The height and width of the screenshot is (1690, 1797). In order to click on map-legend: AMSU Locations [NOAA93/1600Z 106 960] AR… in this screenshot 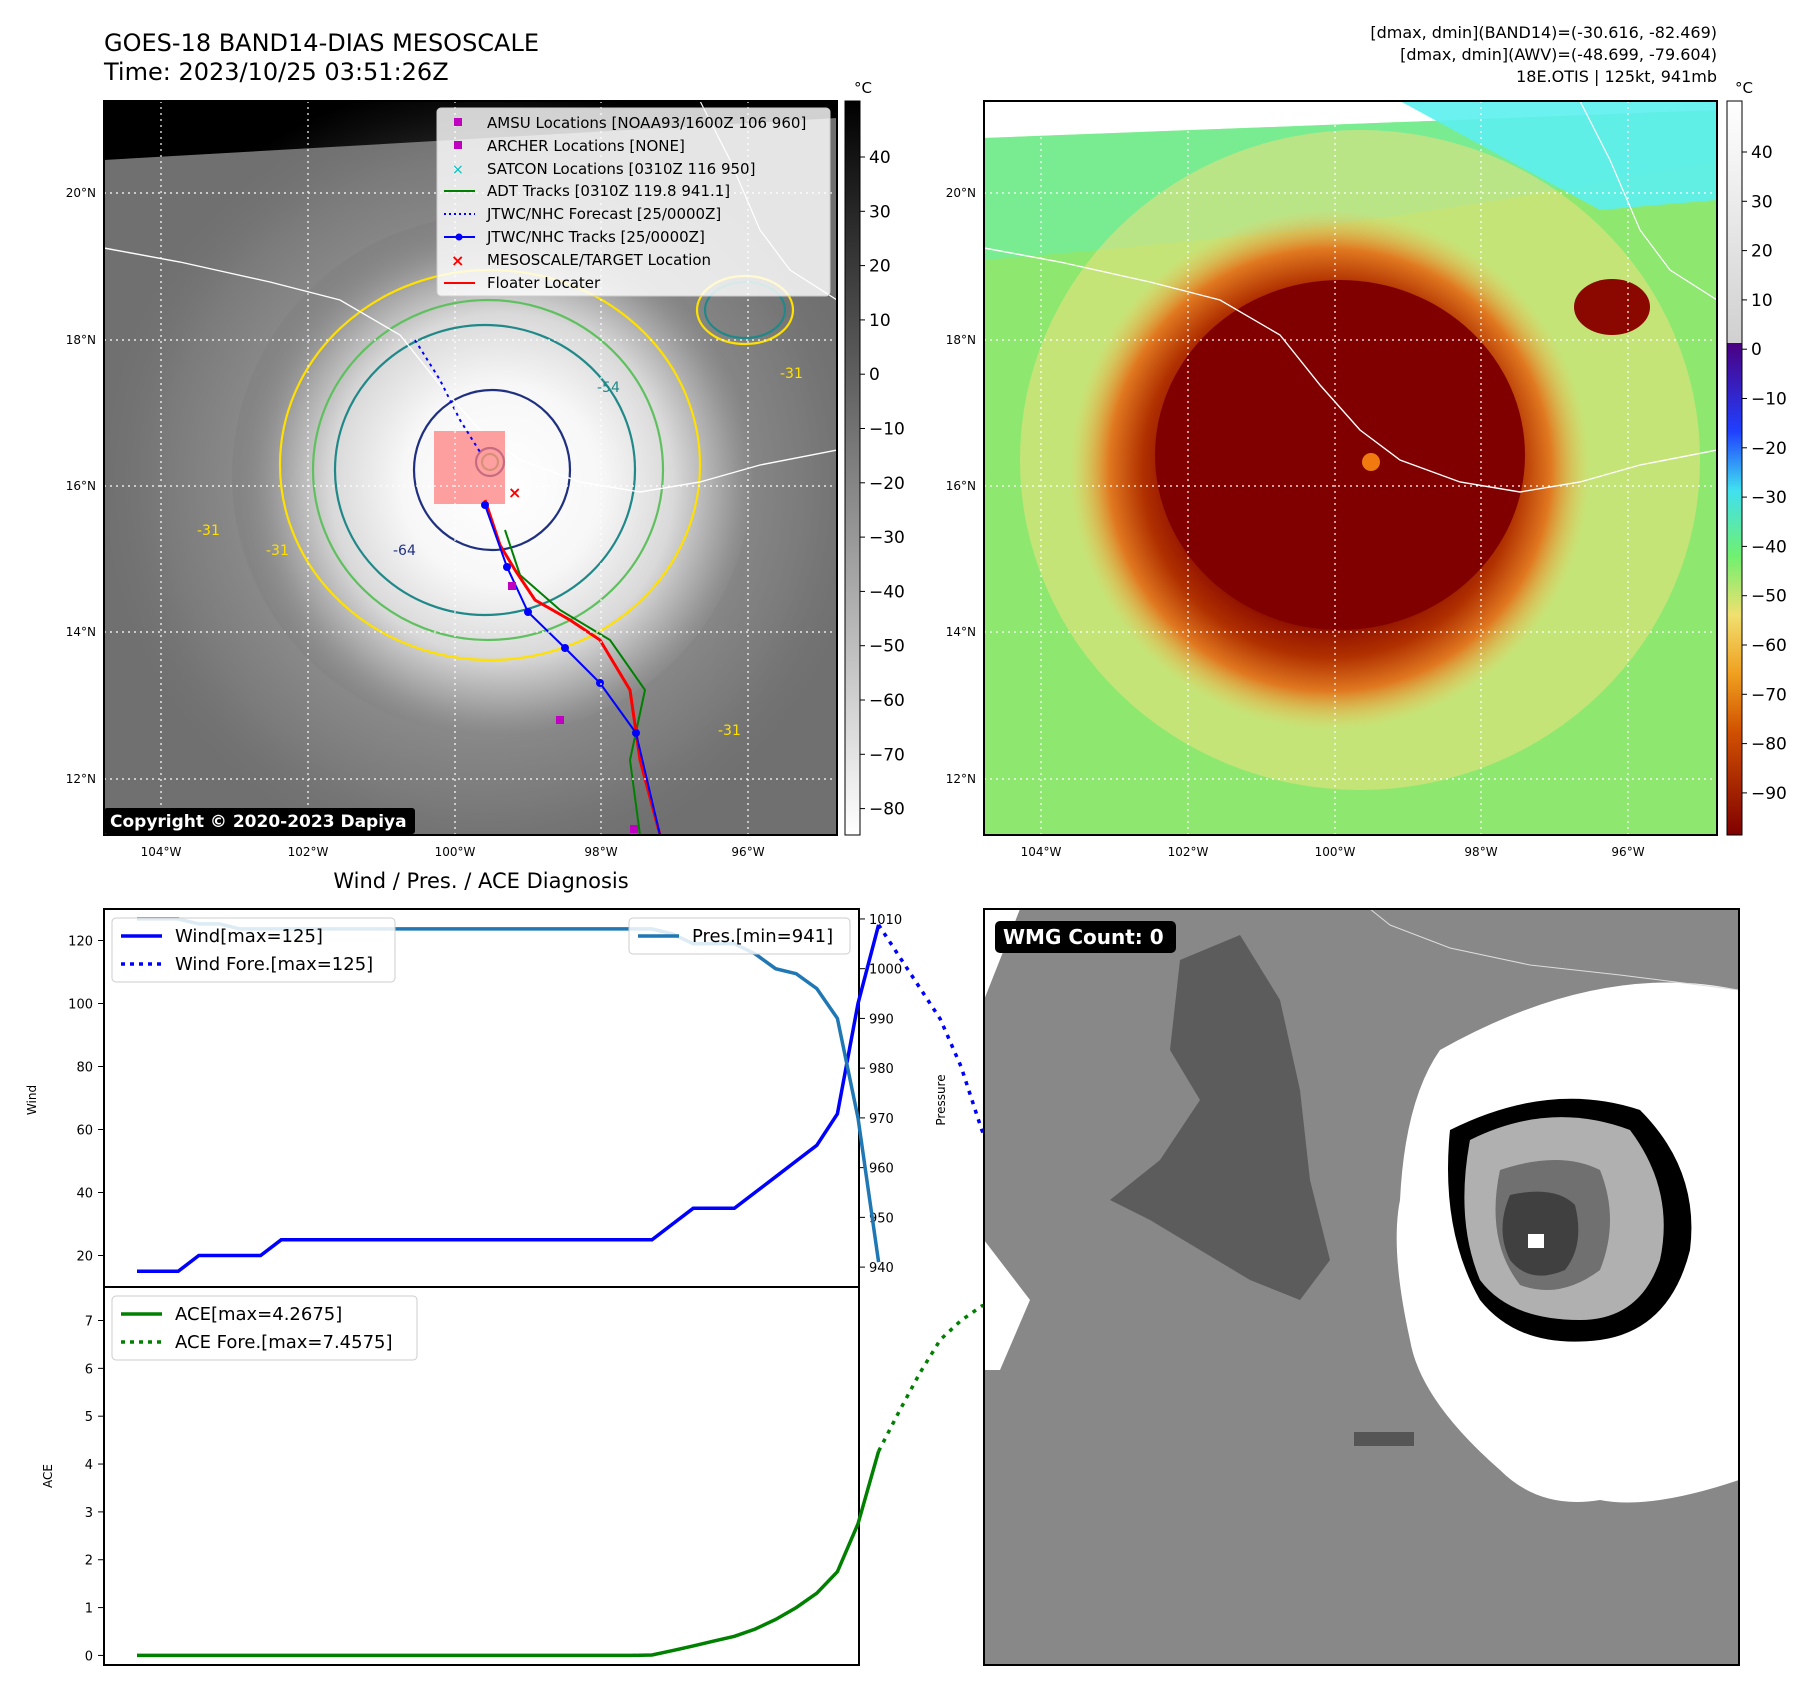, I will do `click(633, 202)`.